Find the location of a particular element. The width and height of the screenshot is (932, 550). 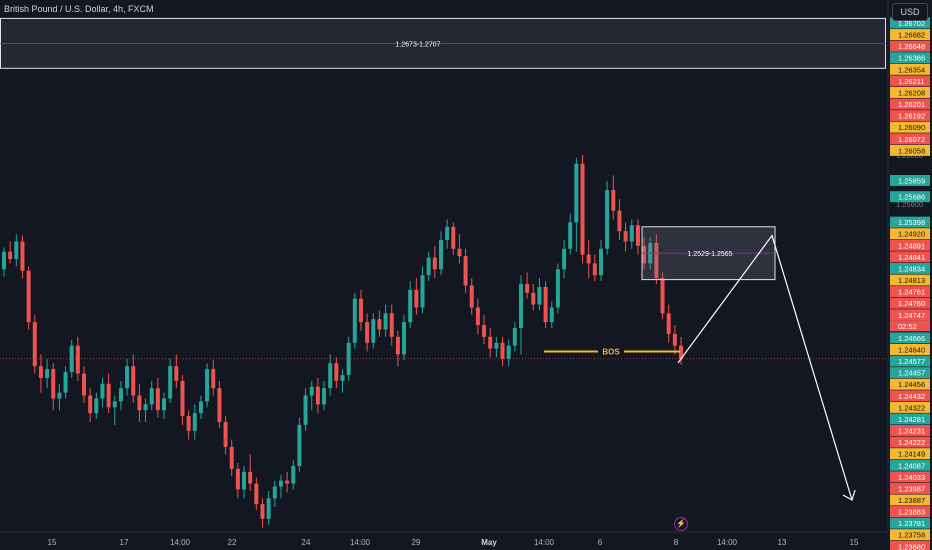

price-label: 1.24761 is located at coordinates (911, 292).